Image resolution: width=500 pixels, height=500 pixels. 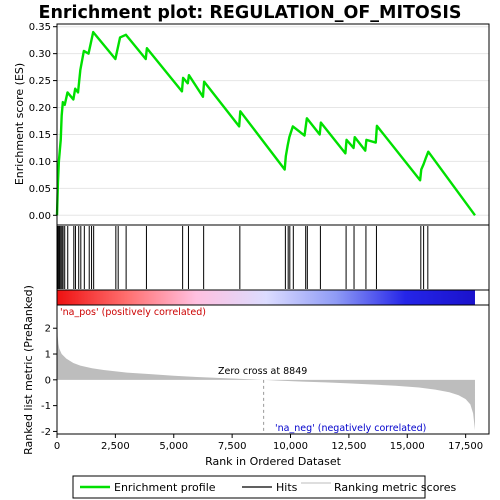 What do you see at coordinates (40, 81) in the screenshot?
I see `es-y-tick-label: 0.25` at bounding box center [40, 81].